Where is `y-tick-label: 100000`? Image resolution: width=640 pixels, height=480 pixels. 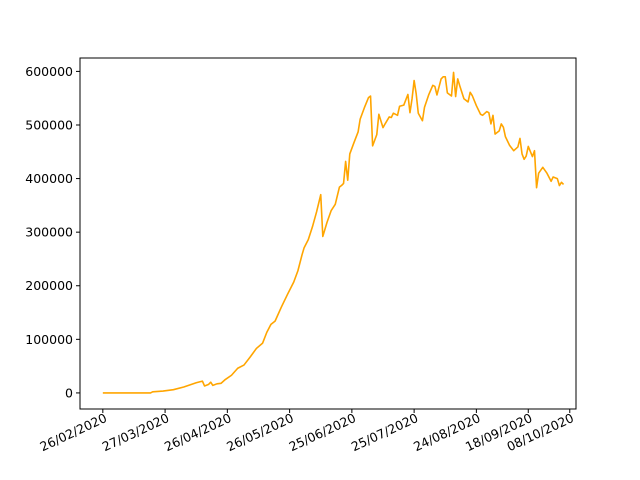
y-tick-label: 100000 is located at coordinates (49, 339).